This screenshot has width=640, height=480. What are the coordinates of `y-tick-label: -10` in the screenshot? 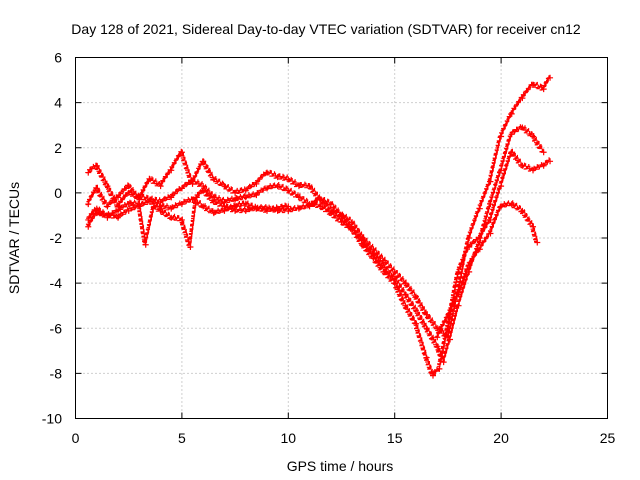 It's located at (52, 419).